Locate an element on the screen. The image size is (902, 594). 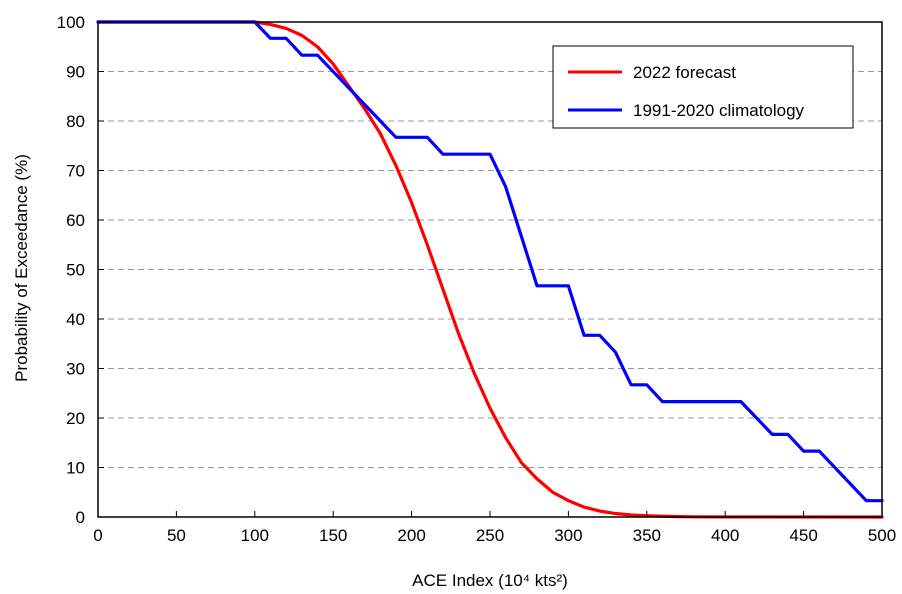
legend: 2022 forecast 1991-2020 climatology is located at coordinates (703, 87).